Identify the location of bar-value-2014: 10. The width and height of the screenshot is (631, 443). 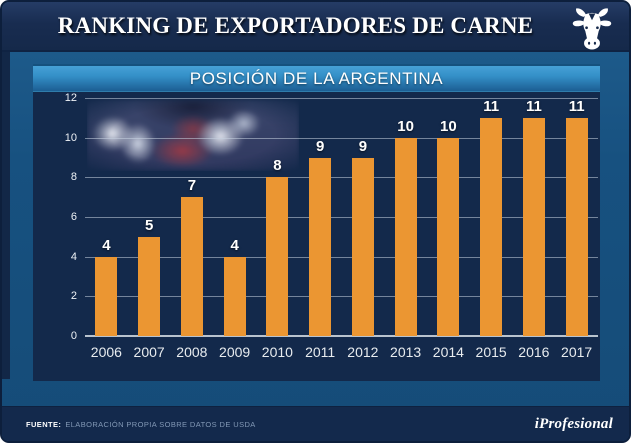
(448, 126).